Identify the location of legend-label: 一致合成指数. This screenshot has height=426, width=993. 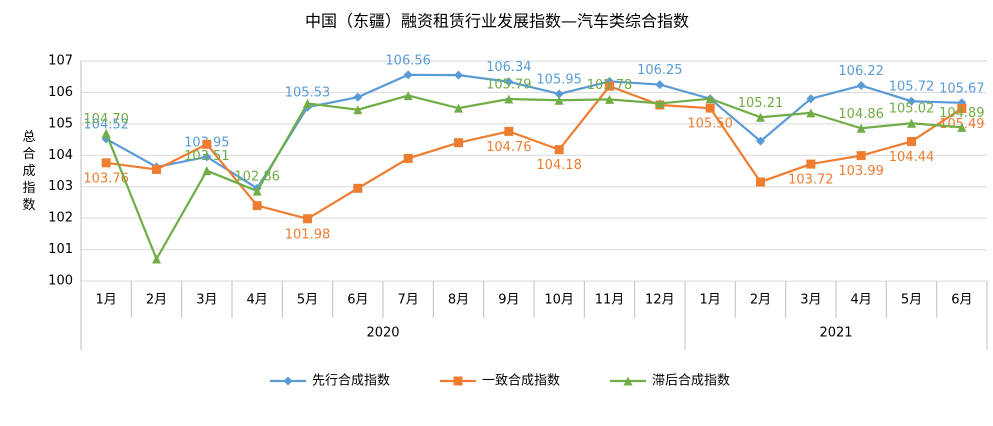
(521, 381).